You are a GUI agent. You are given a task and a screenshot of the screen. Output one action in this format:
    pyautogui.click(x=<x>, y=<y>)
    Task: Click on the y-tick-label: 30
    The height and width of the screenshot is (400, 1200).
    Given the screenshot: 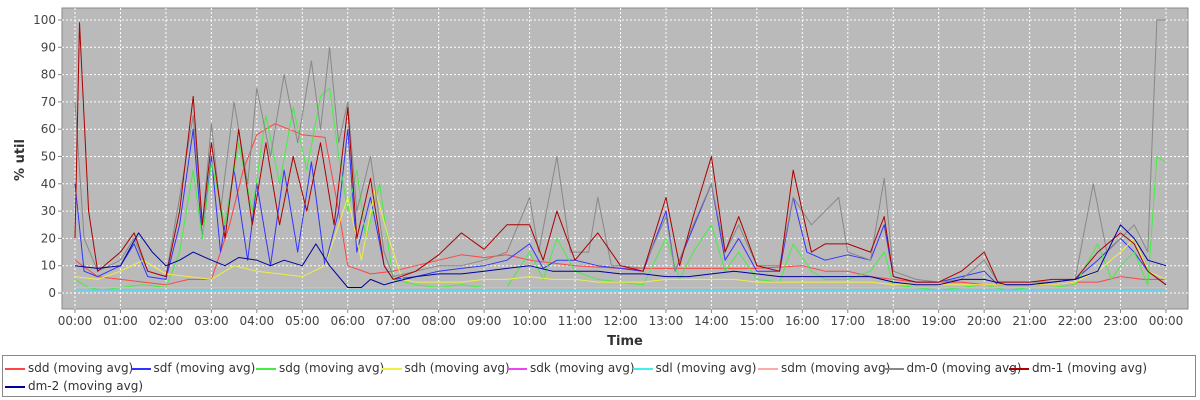 What is the action you would take?
    pyautogui.click(x=48, y=211)
    